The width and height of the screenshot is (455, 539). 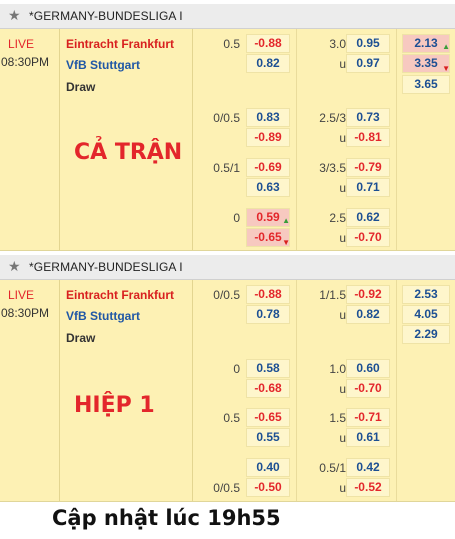 What do you see at coordinates (368, 417) in the screenshot?
I see `over-odds: -0.71` at bounding box center [368, 417].